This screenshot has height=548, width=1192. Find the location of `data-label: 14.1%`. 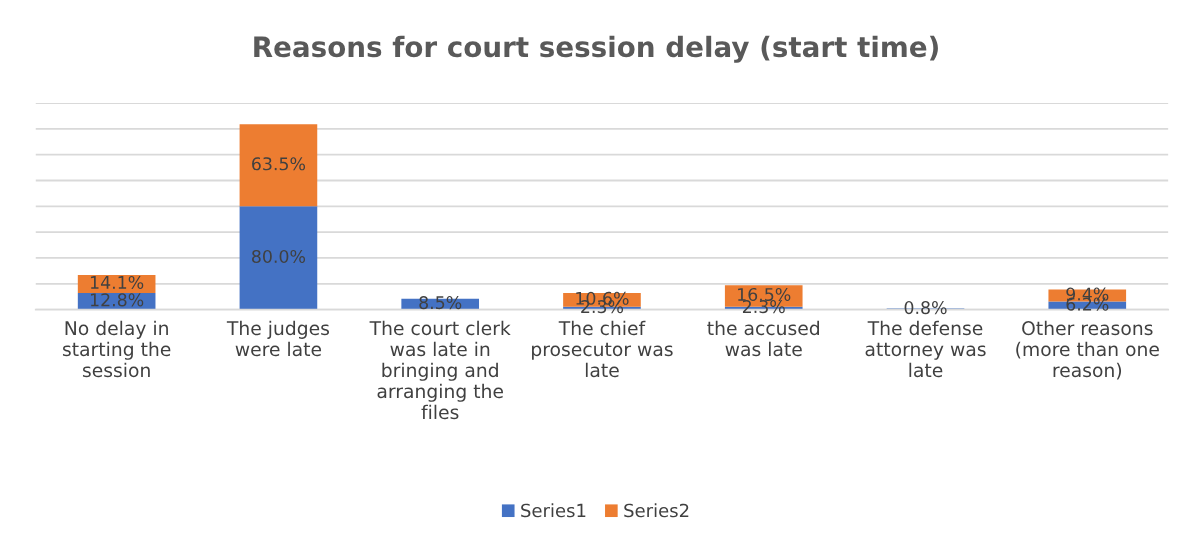

data-label: 14.1% is located at coordinates (117, 282).